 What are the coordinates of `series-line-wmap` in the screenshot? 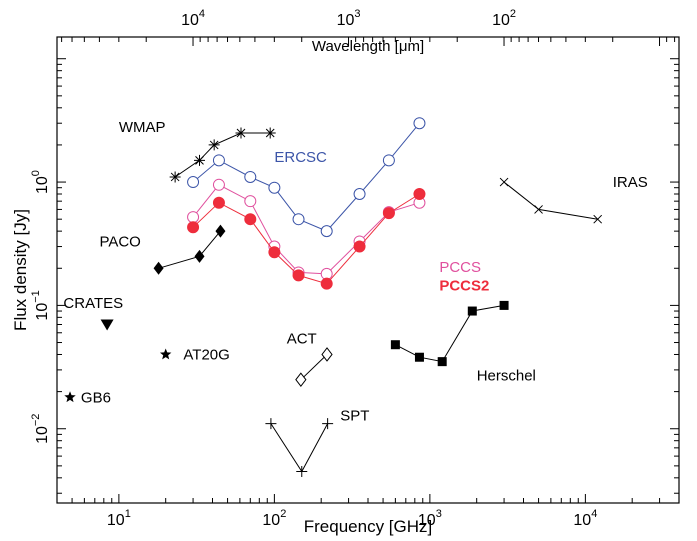 It's located at (222, 155).